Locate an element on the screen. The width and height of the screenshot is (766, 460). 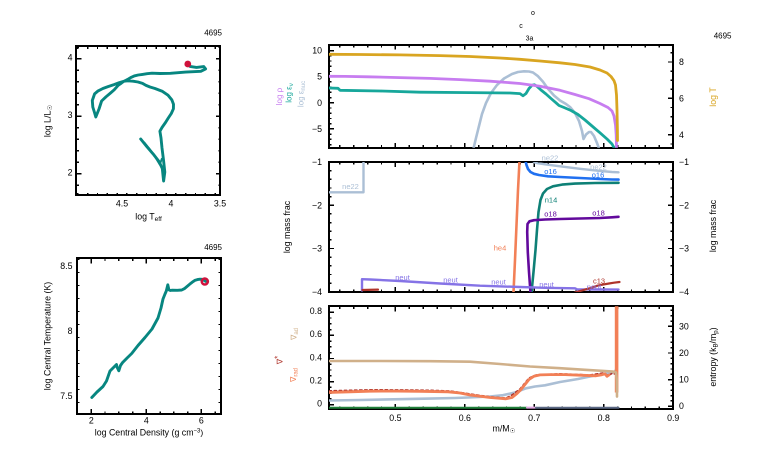
svg-text: log Teff is located at coordinates (148, 218).